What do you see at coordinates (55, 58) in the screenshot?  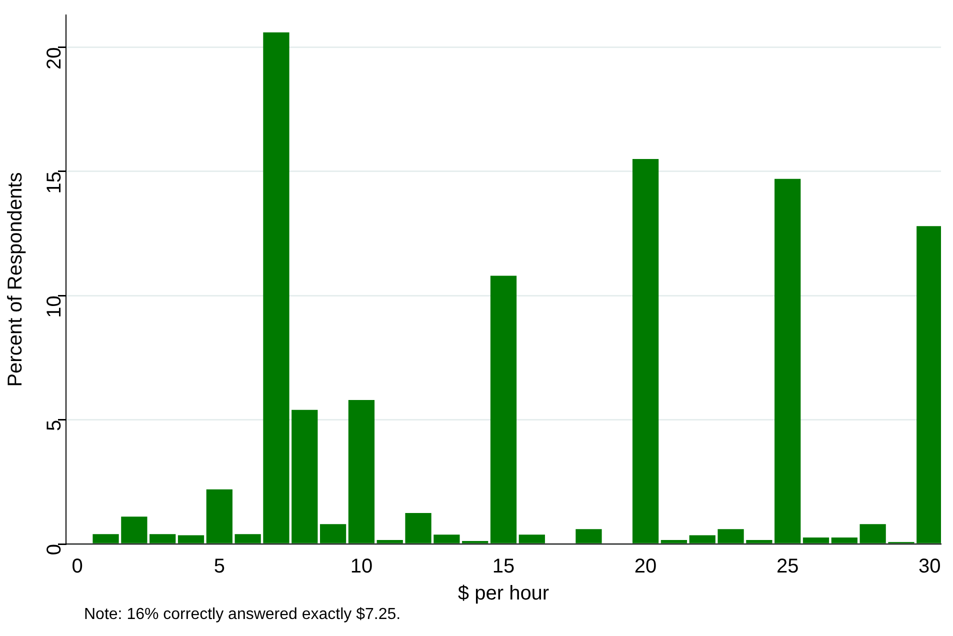 I see `y-tick-label: 20` at bounding box center [55, 58].